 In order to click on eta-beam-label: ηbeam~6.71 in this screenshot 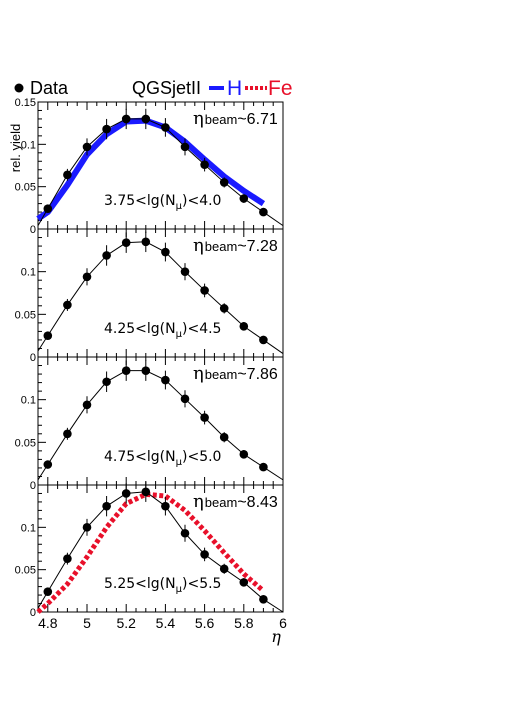, I will do `click(235, 118)`.